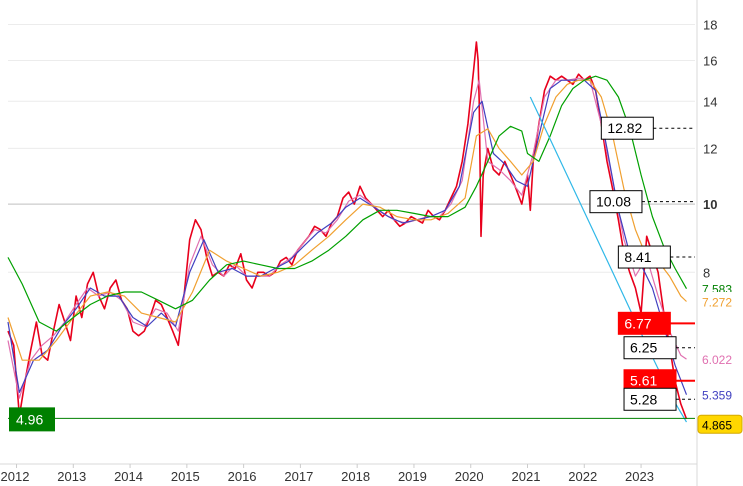 The image size is (743, 486). Describe the element at coordinates (706, 272) in the screenshot. I see `y-tick-label: 8` at that location.